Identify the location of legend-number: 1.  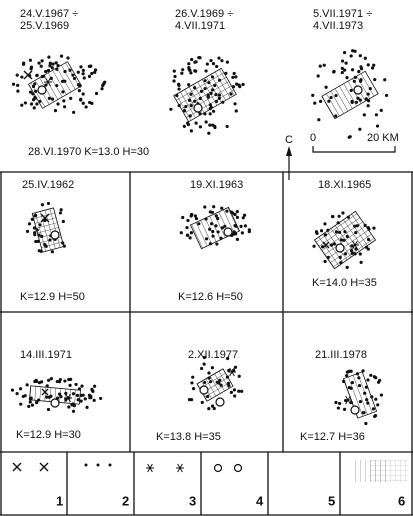
(59, 500).